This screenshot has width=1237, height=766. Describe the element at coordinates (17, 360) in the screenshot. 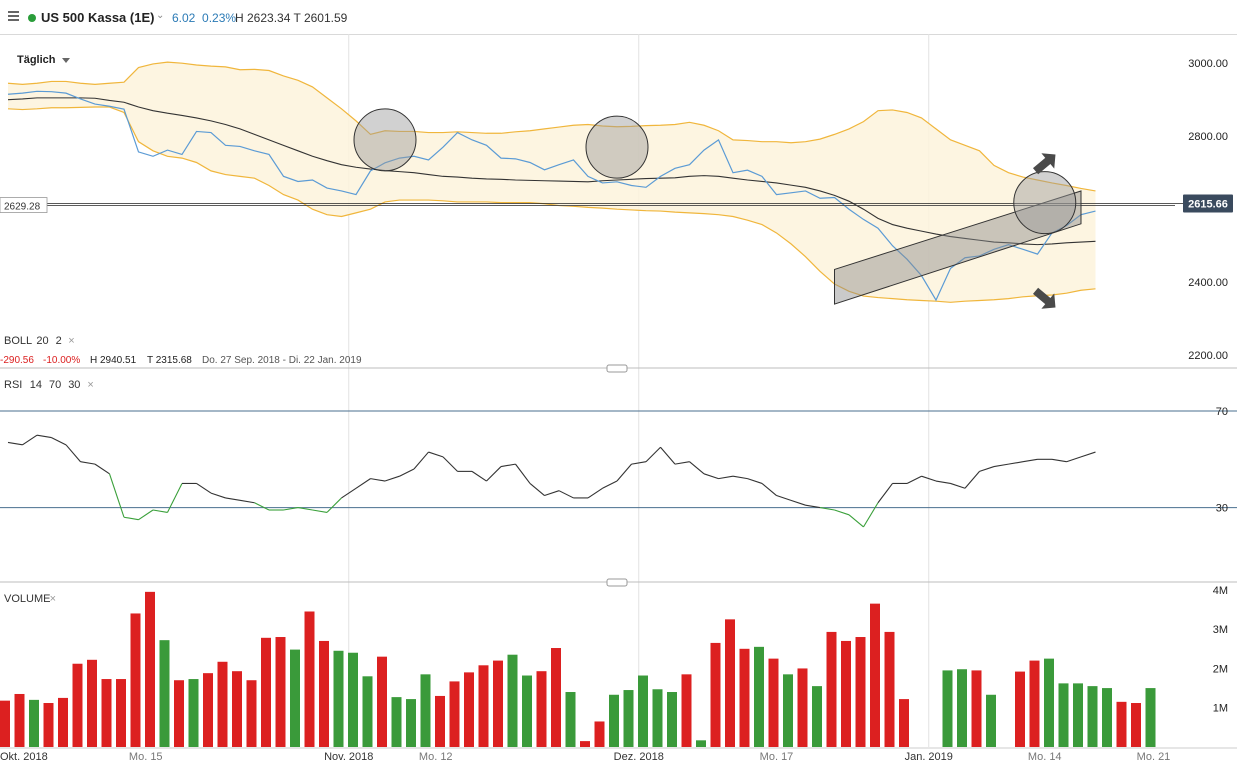

I see `stat-abs-change: -290.56` at that location.